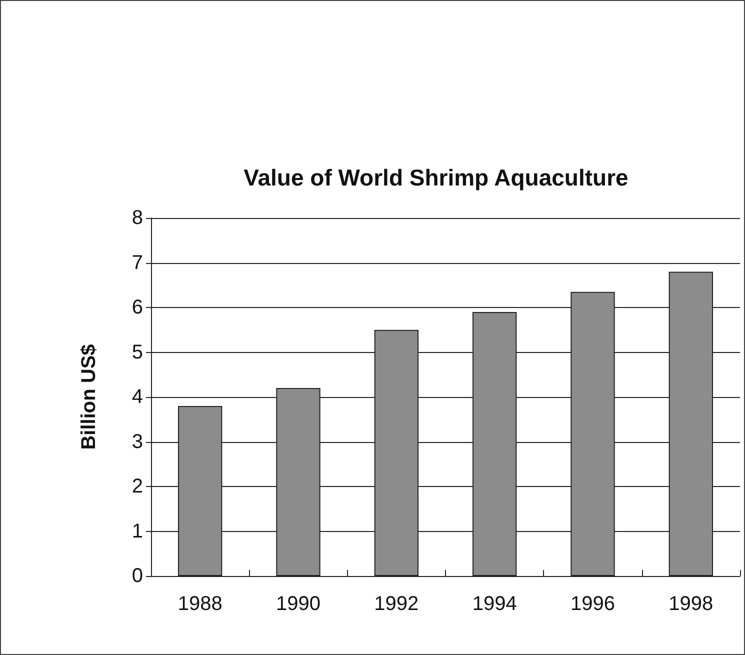  Describe the element at coordinates (200, 604) in the screenshot. I see `x-tick-label: 1988` at that location.